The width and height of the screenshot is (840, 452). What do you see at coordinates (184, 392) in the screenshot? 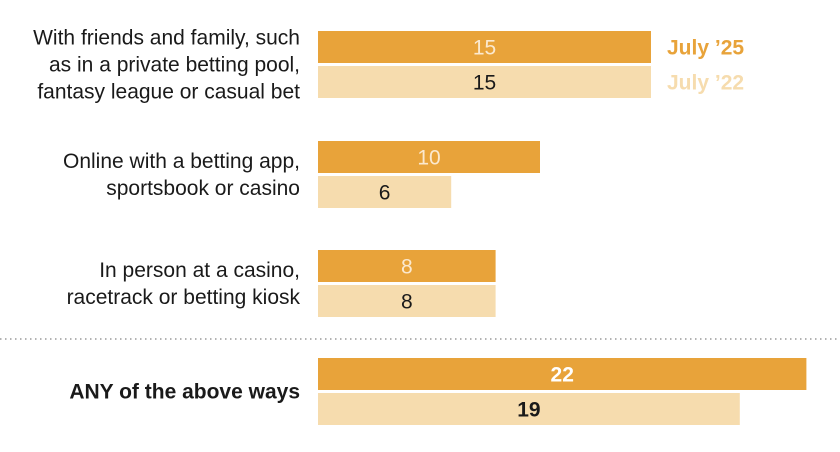
I see `category-label: ANY of the above ways` at bounding box center [184, 392].